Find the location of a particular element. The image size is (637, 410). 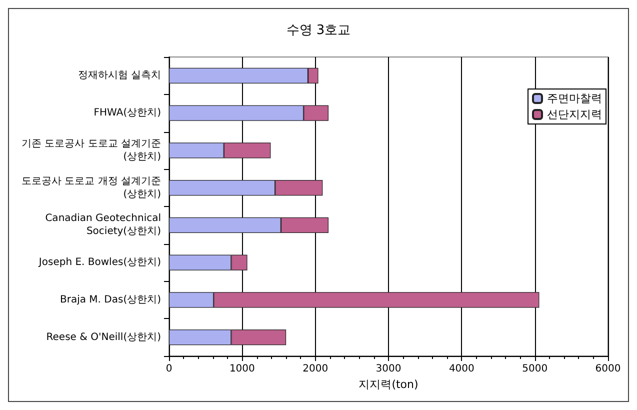

legend-label: 선단지지력 is located at coordinates (574, 114).